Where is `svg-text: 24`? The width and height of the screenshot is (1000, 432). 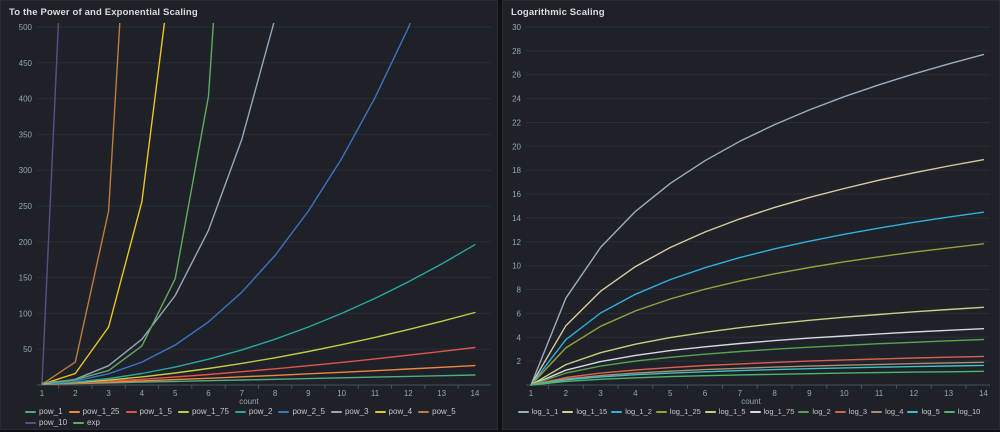
svg-text: 24 is located at coordinates (516, 99).